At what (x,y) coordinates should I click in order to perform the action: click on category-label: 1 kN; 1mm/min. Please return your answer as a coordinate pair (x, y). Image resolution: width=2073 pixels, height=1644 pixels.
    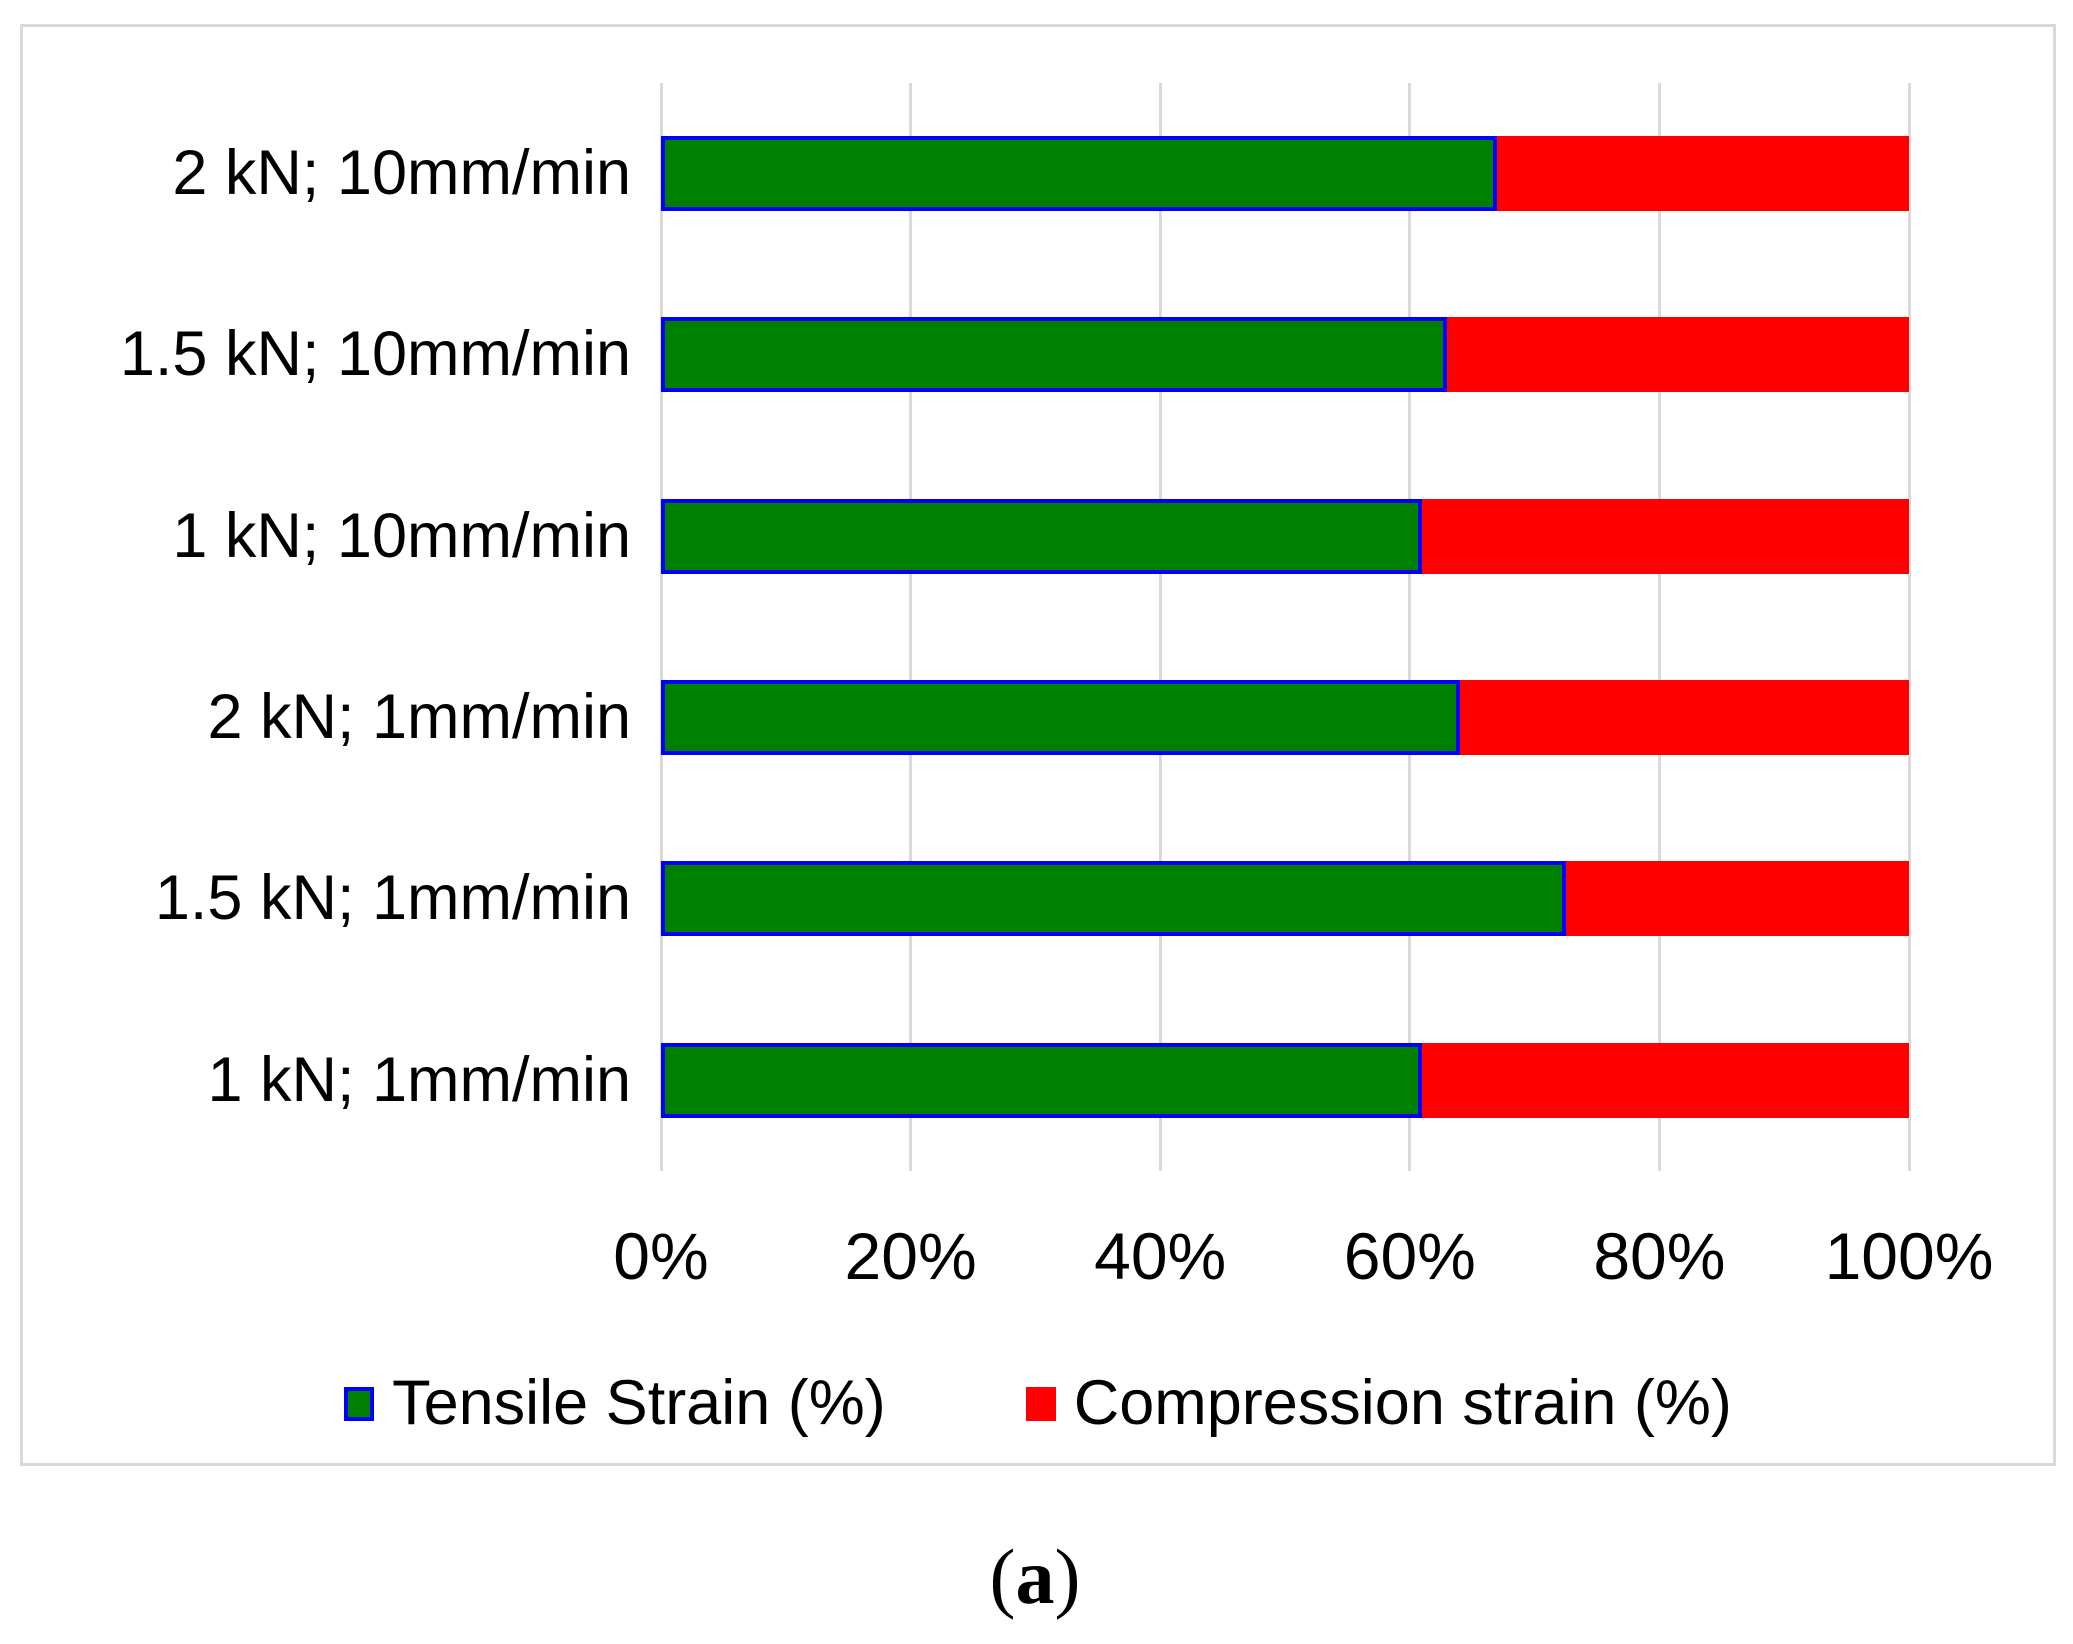
    Looking at the image, I should click on (419, 1079).